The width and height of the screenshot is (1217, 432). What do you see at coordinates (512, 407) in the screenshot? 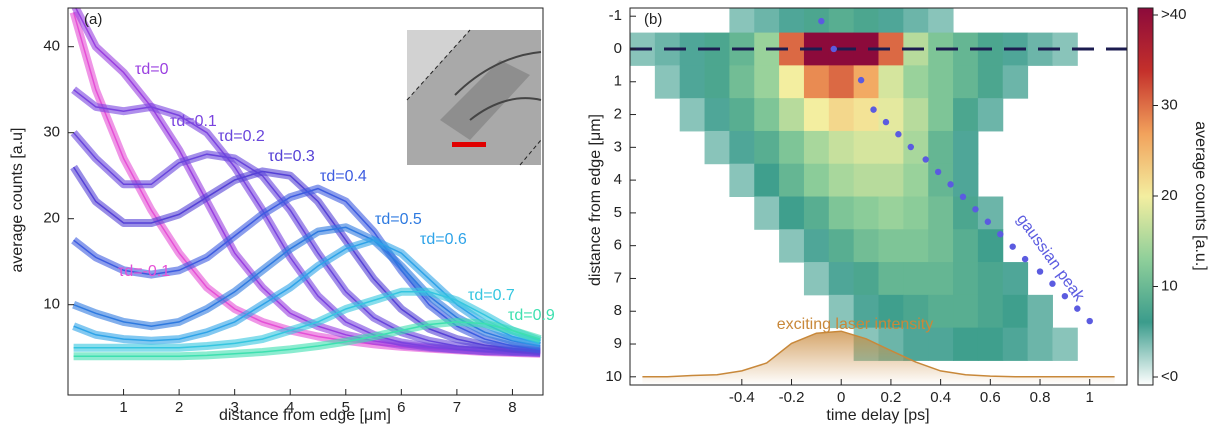
I see `x-tick-label: 8` at bounding box center [512, 407].